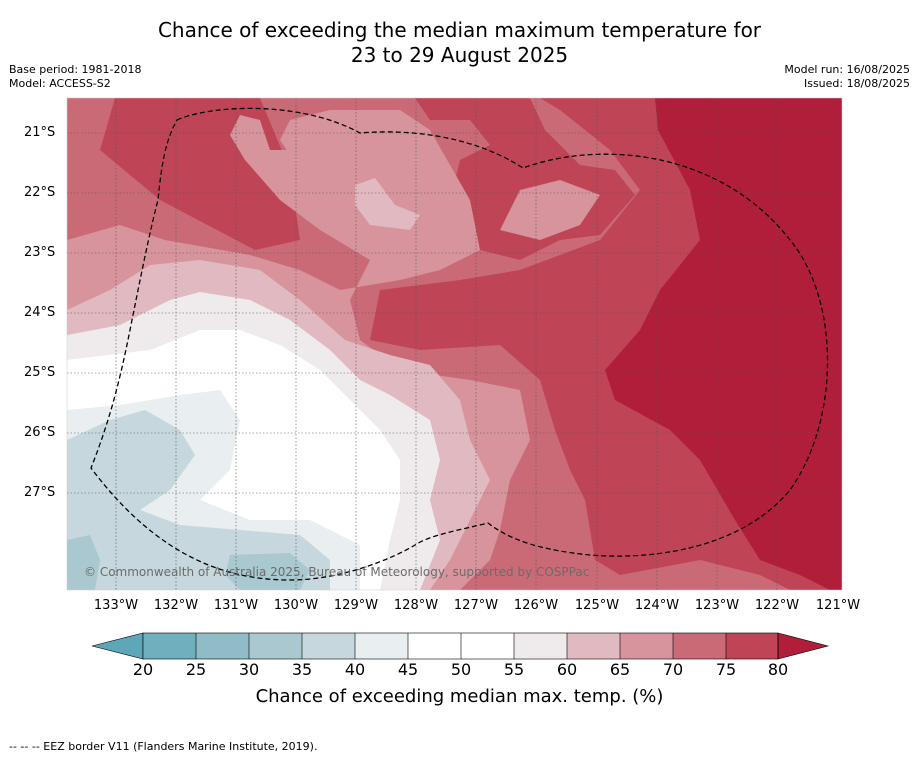 This screenshot has width=919, height=758. I want to click on lon-label: 131°W, so click(236, 605).